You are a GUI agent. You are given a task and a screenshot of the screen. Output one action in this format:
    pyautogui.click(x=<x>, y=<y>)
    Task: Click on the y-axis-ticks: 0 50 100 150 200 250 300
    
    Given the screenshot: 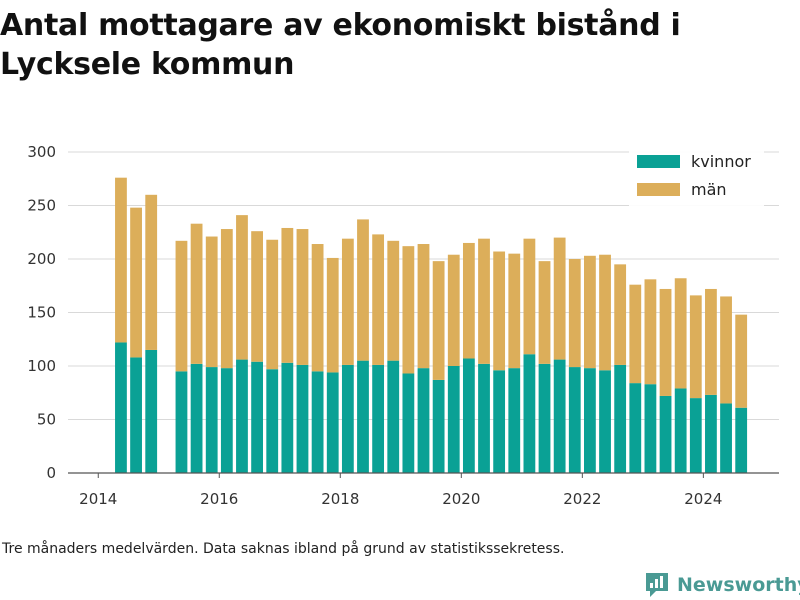 What is the action you would take?
    pyautogui.click(x=41, y=312)
    